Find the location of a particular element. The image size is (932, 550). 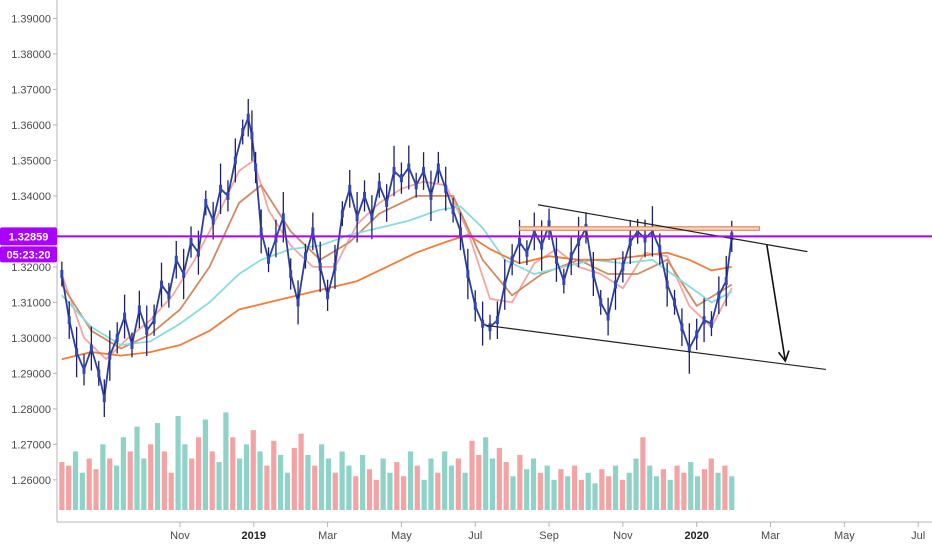

time-tick-label: Jul is located at coordinates (918, 536).